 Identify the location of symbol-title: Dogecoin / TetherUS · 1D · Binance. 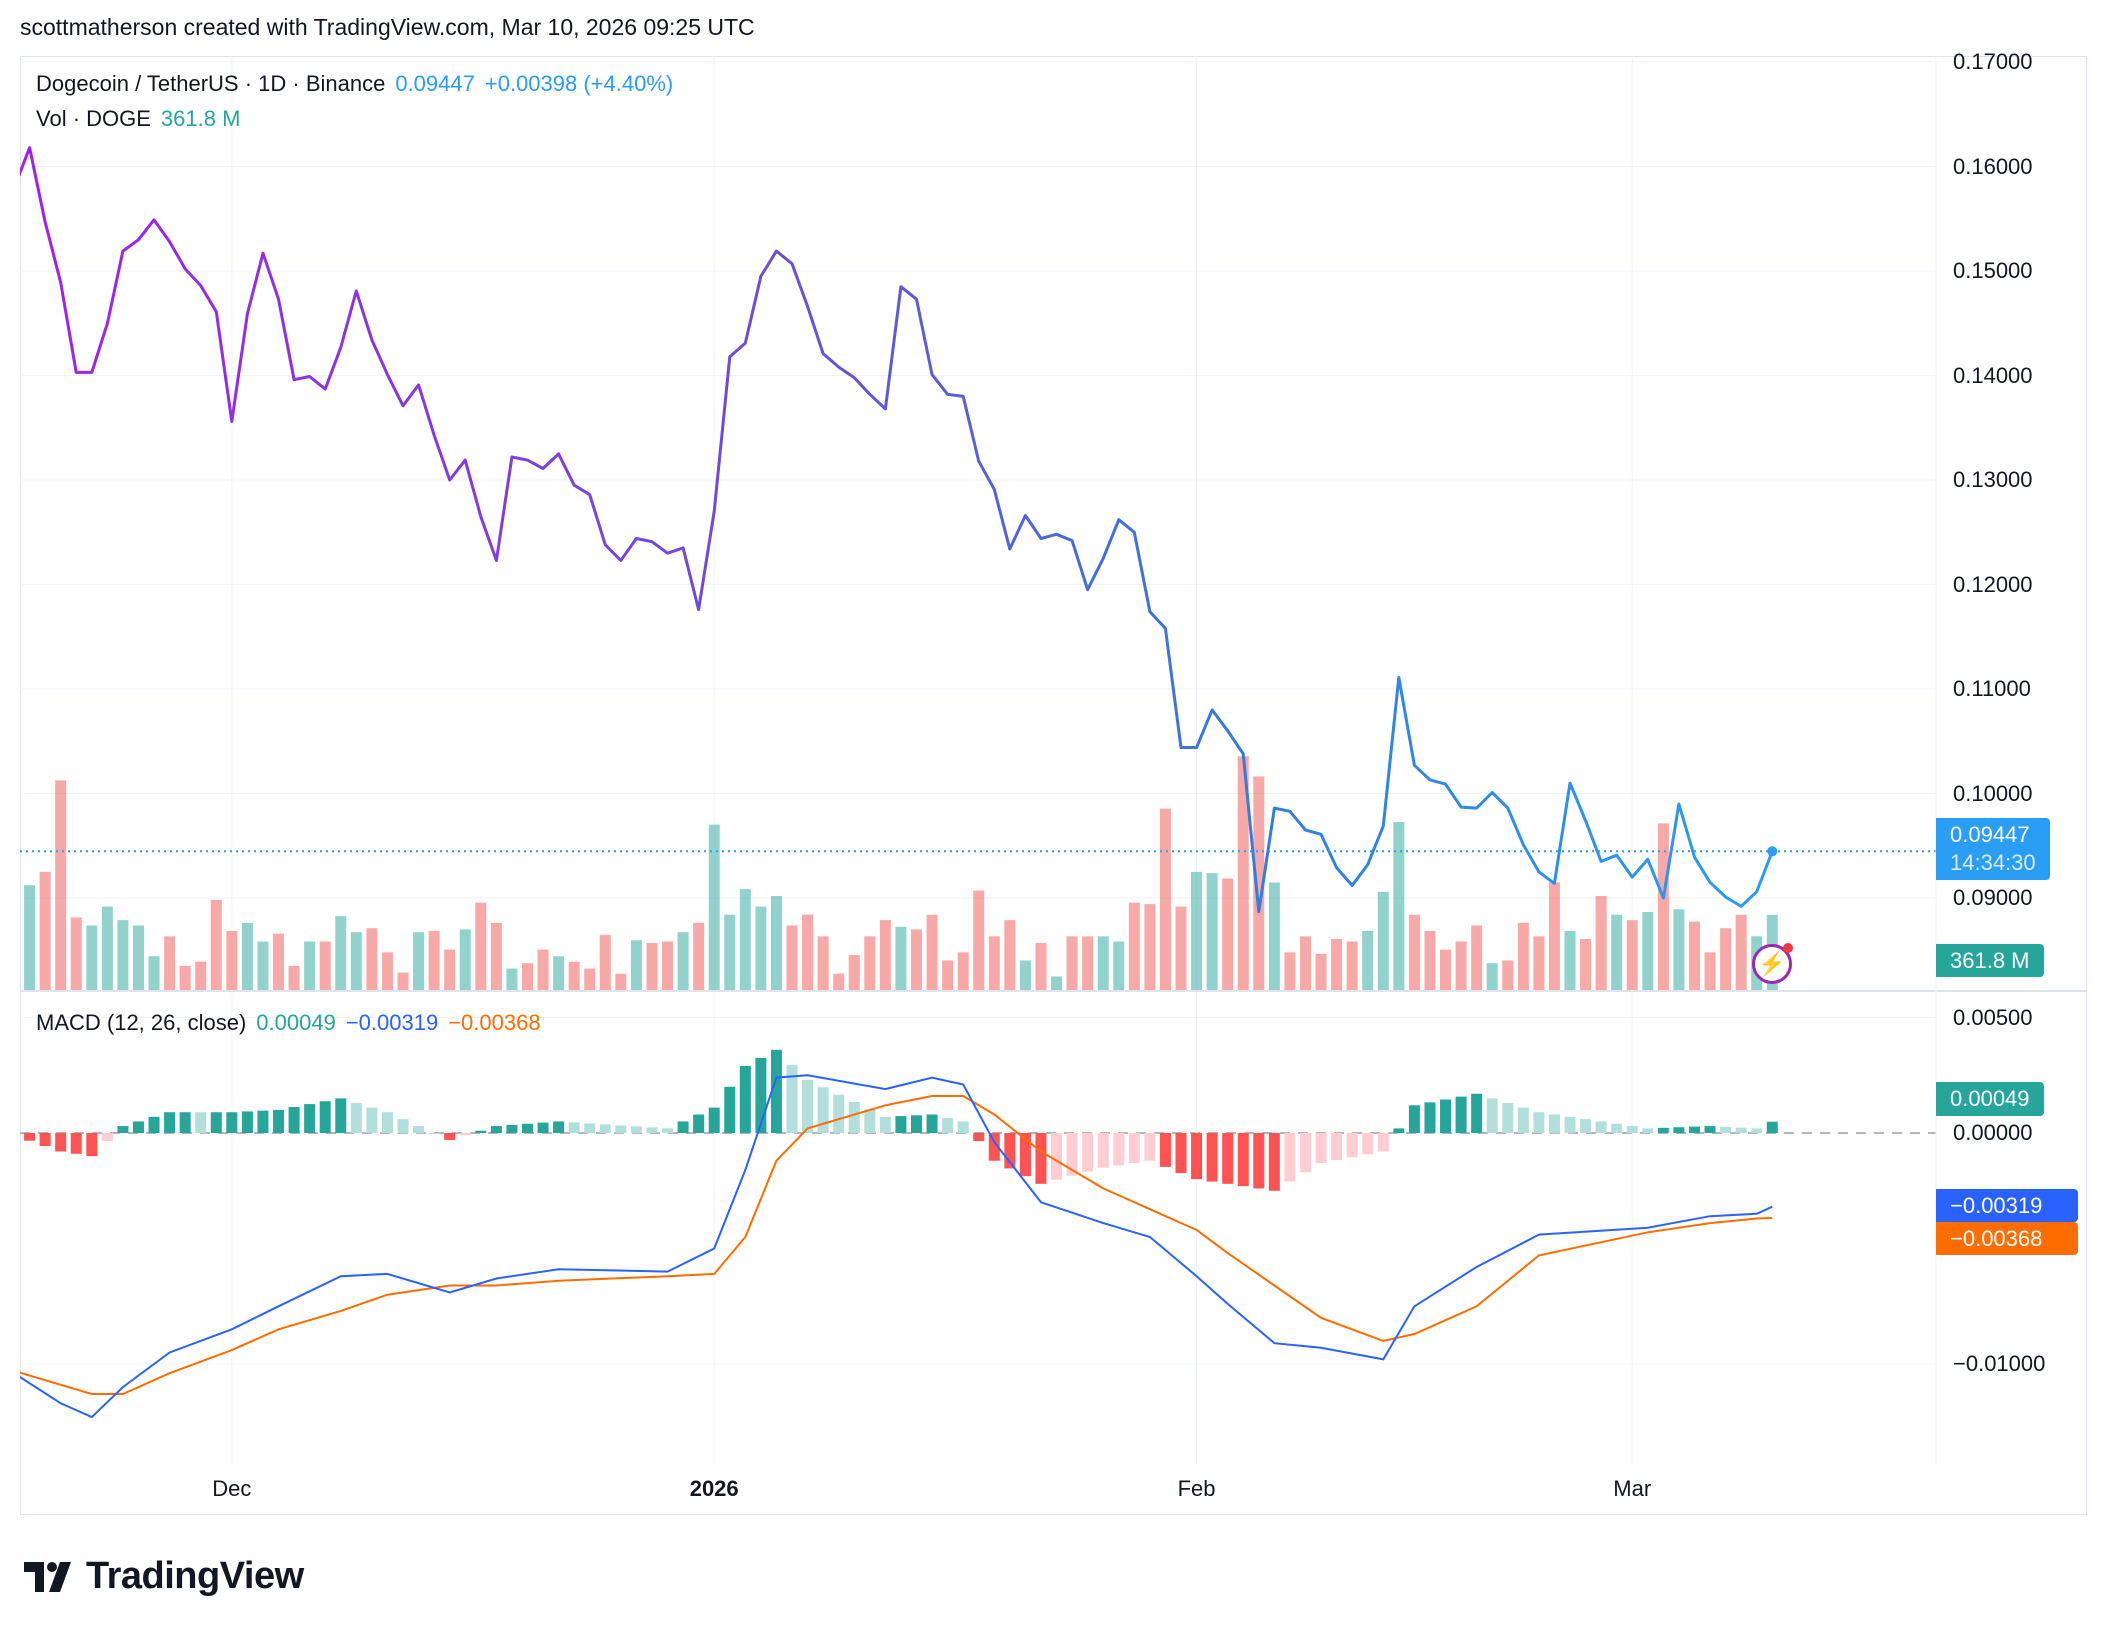
(211, 83).